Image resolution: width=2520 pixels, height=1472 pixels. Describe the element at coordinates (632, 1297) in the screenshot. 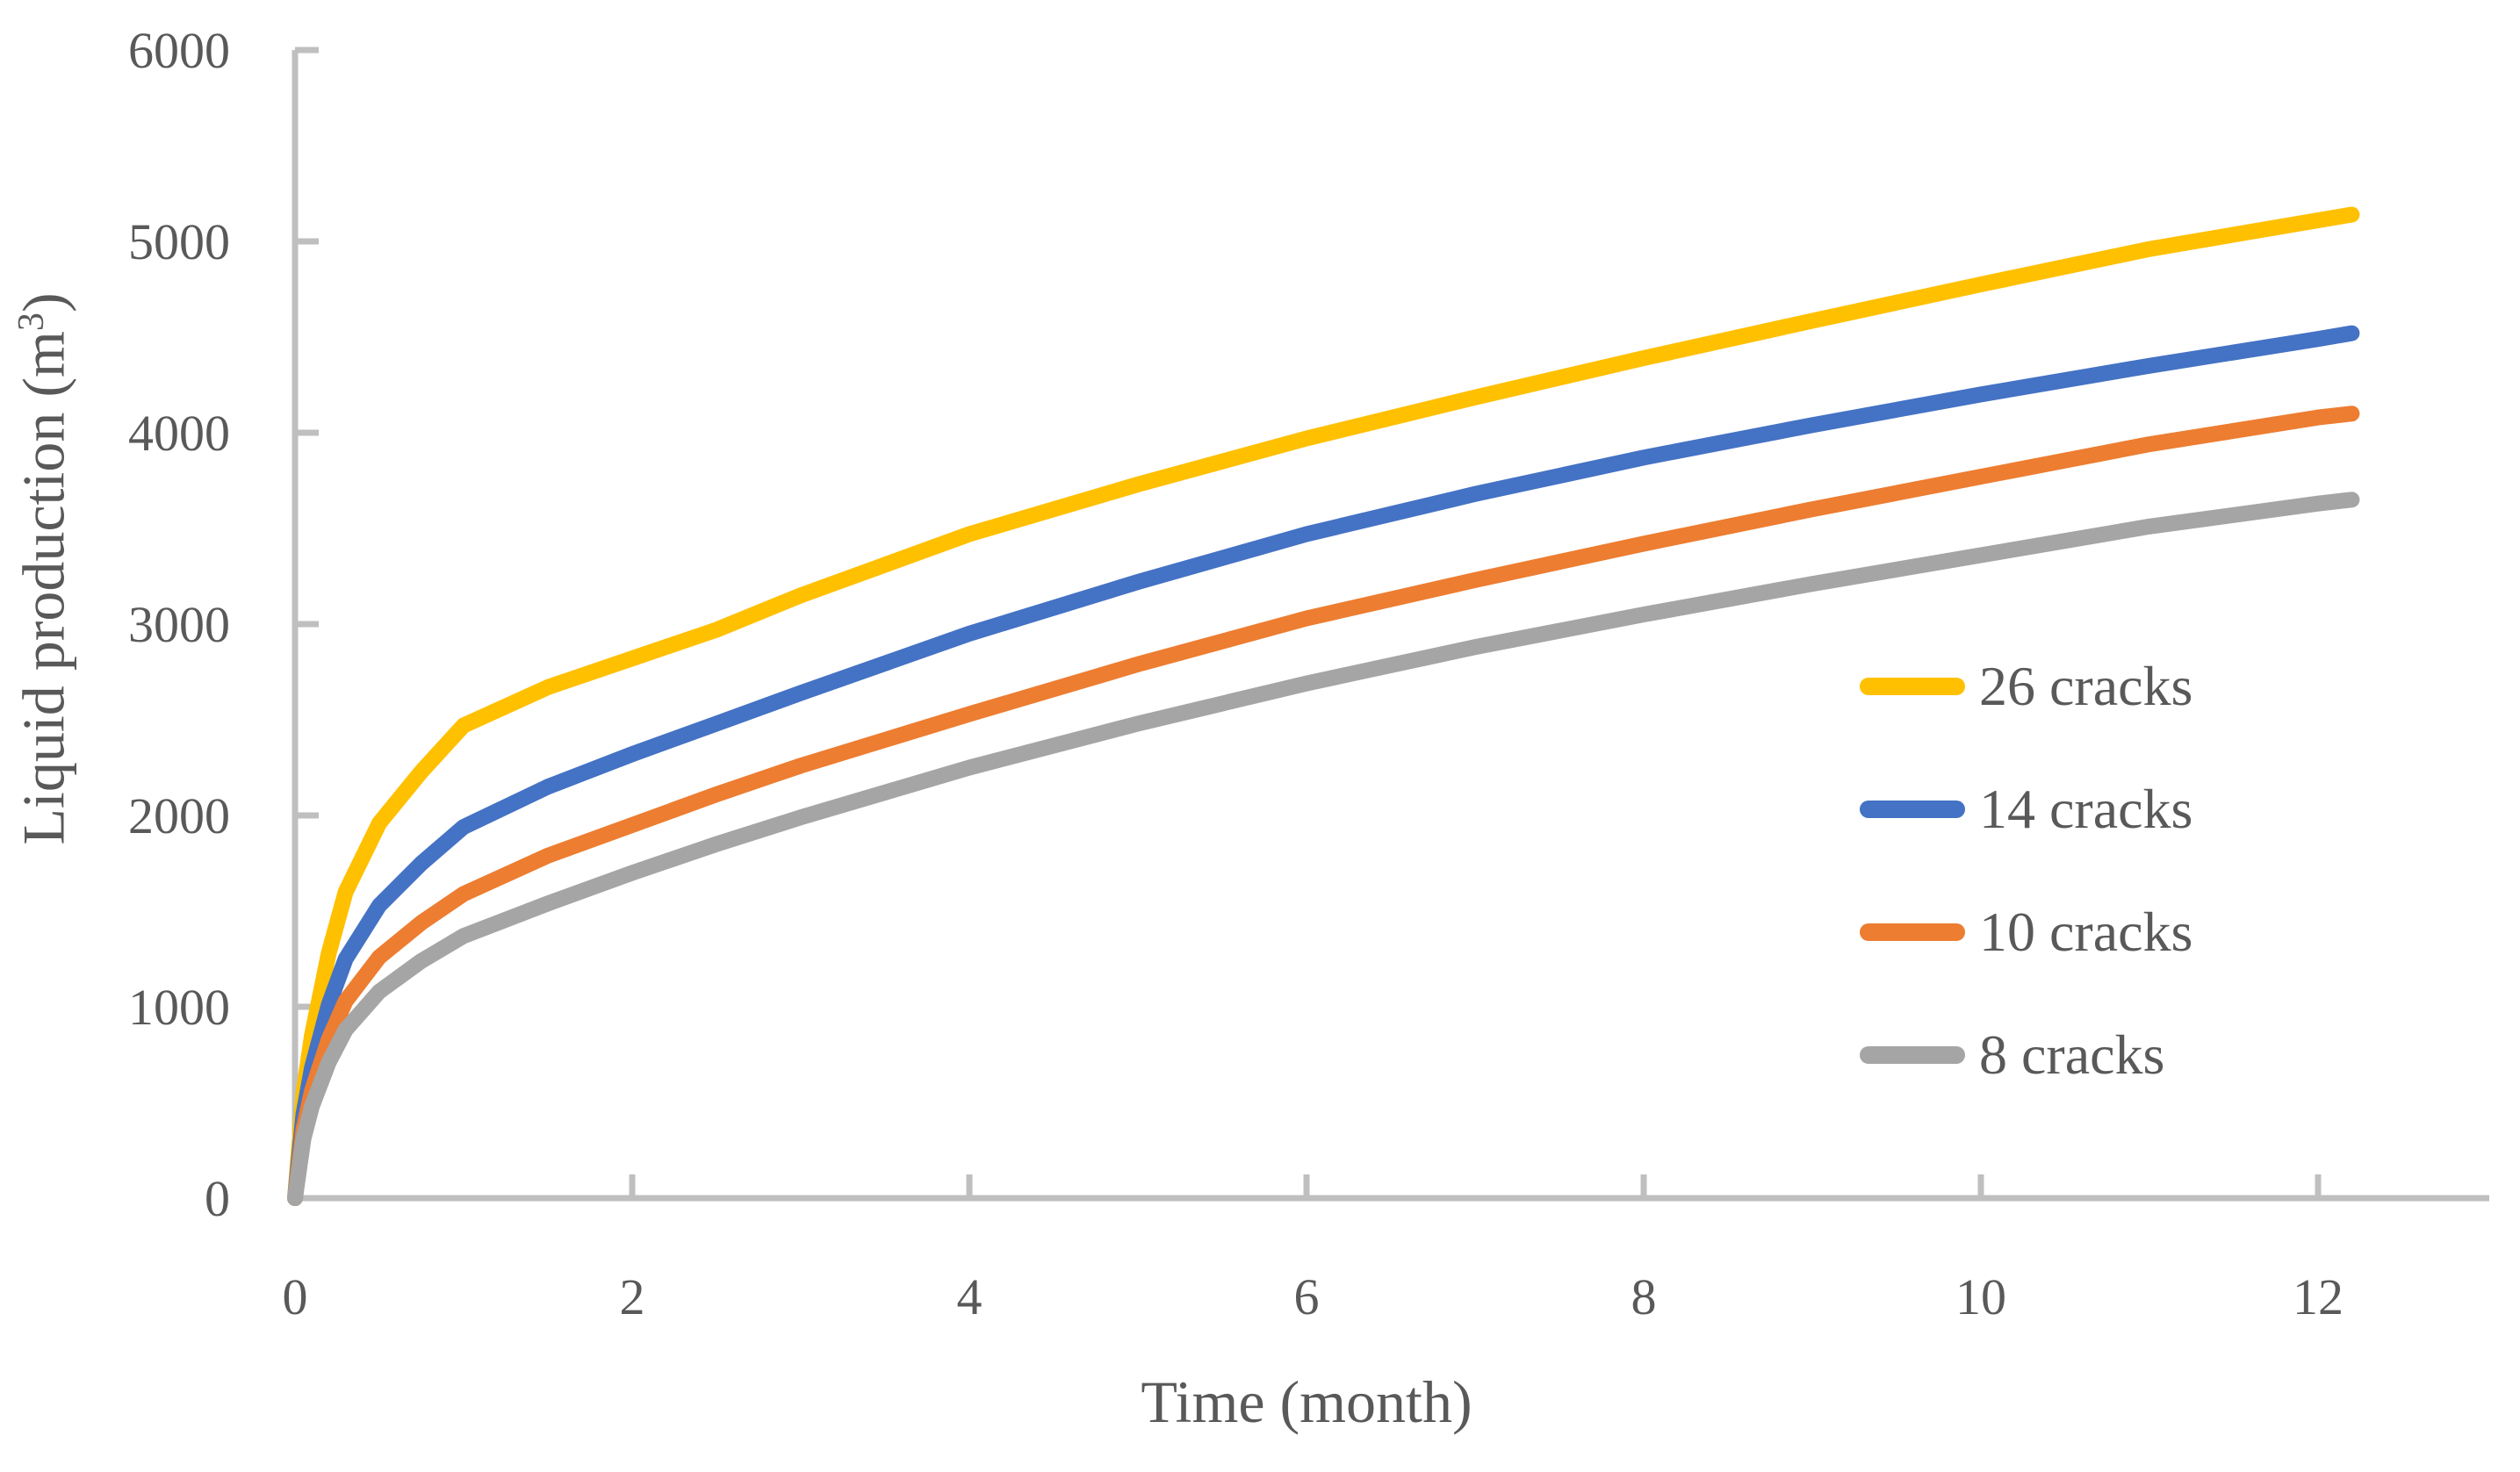

I see `x-tick-label: 2` at that location.